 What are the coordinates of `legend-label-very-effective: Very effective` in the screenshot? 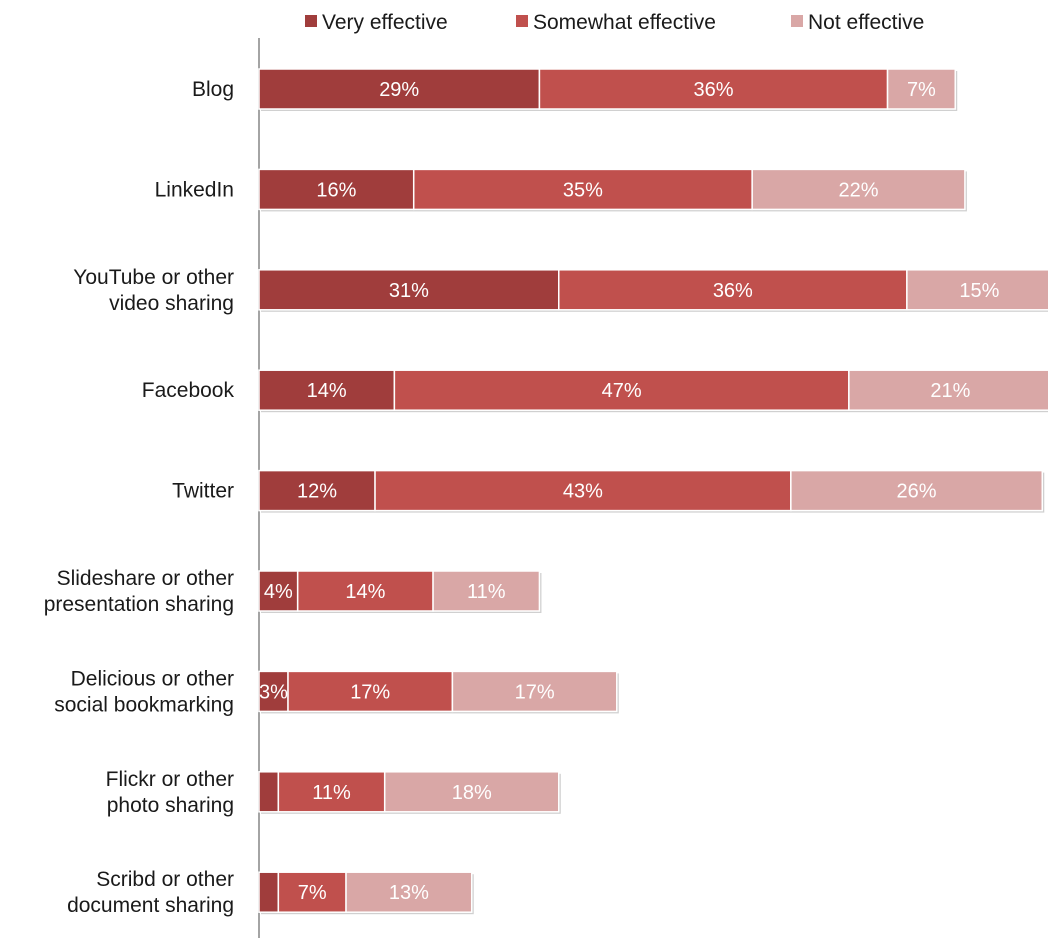 It's located at (385, 22).